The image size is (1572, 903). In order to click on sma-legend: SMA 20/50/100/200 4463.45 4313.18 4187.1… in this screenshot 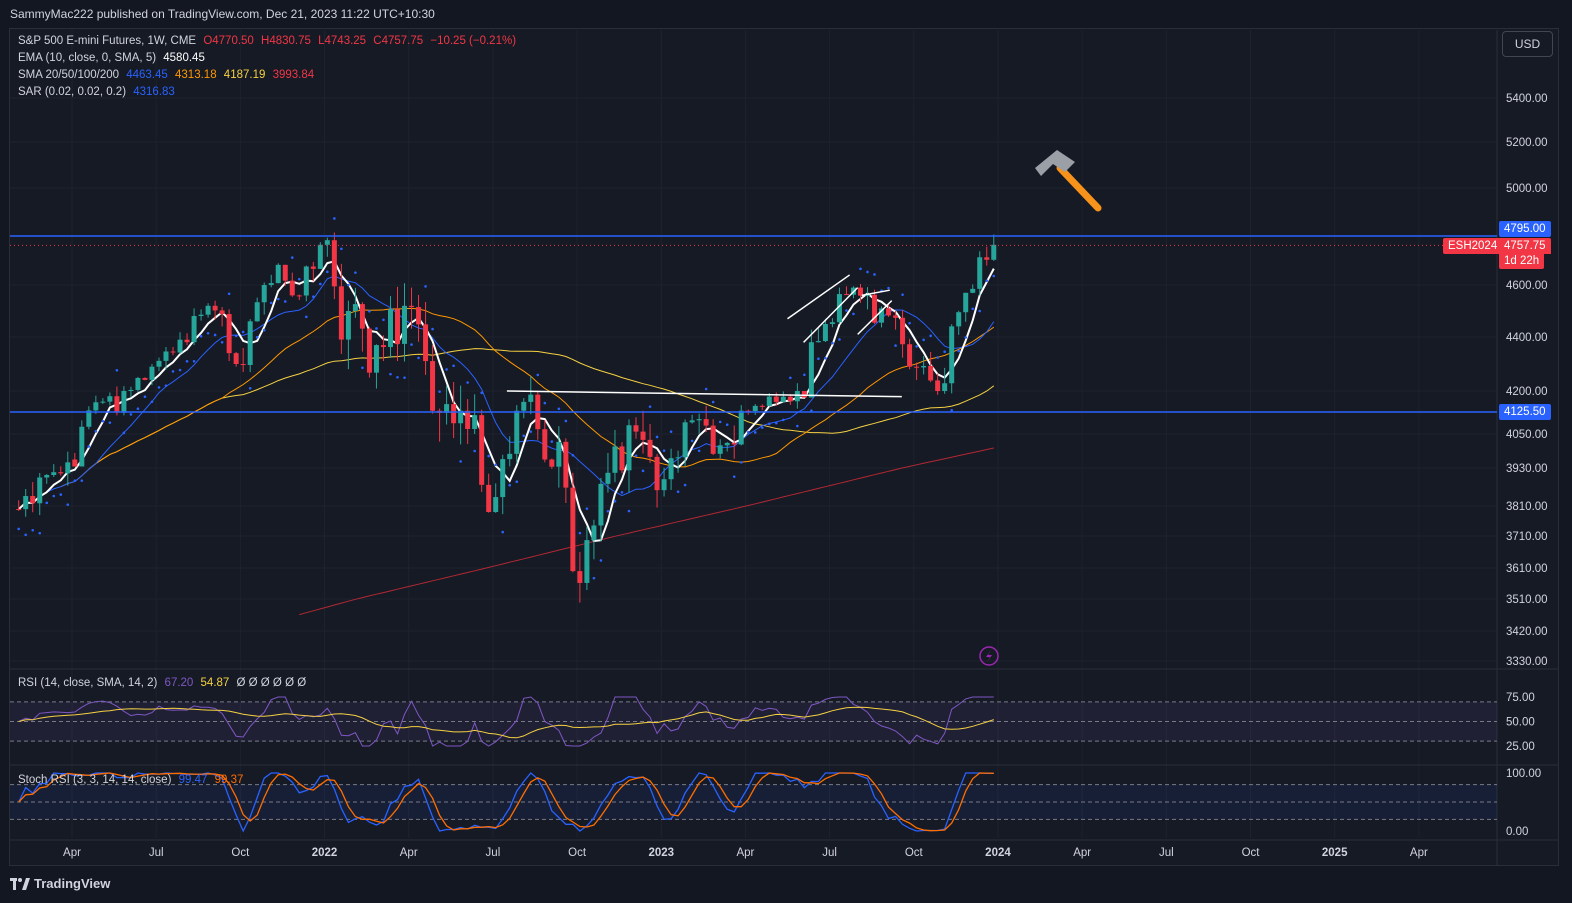, I will do `click(168, 75)`.